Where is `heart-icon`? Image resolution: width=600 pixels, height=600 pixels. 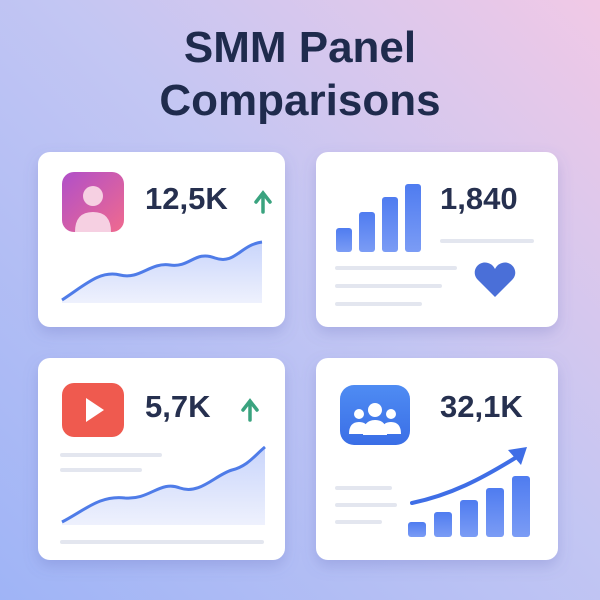
heart-icon is located at coordinates (495, 279).